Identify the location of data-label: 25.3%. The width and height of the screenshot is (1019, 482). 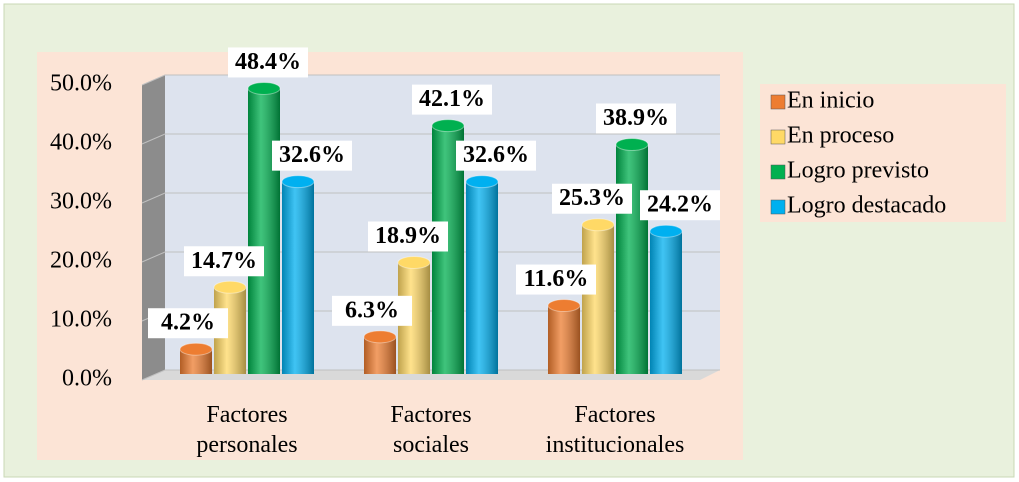
(592, 198).